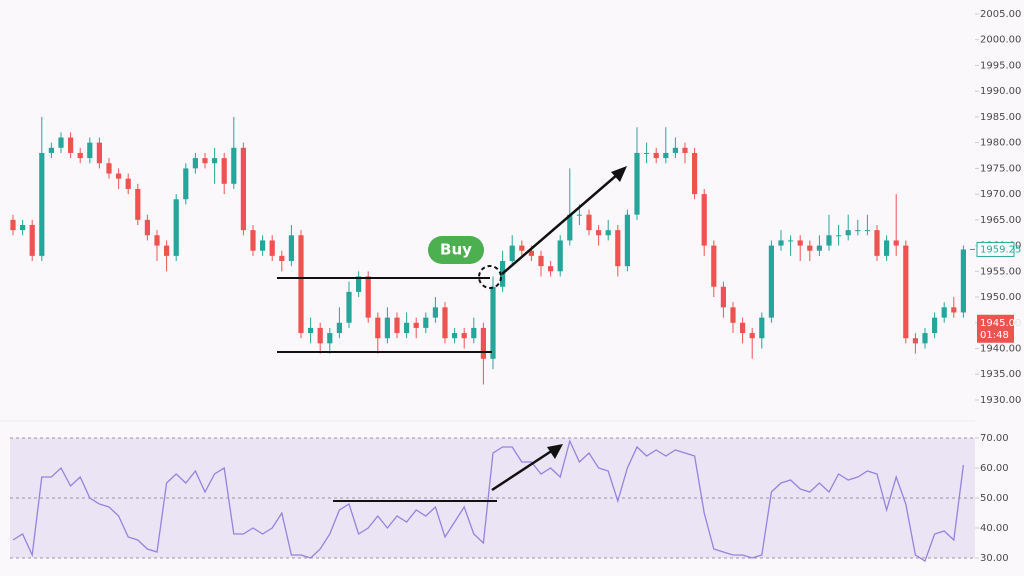  I want to click on indicator-tick-label: 60.00, so click(994, 468).